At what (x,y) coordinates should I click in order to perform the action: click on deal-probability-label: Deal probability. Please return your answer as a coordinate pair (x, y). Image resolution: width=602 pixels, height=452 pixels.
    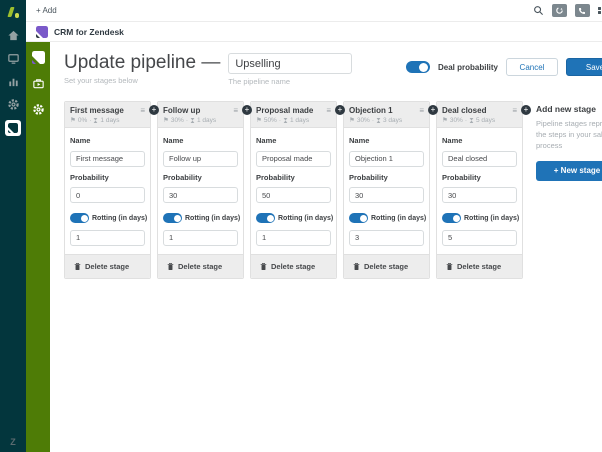
    Looking at the image, I should click on (467, 67).